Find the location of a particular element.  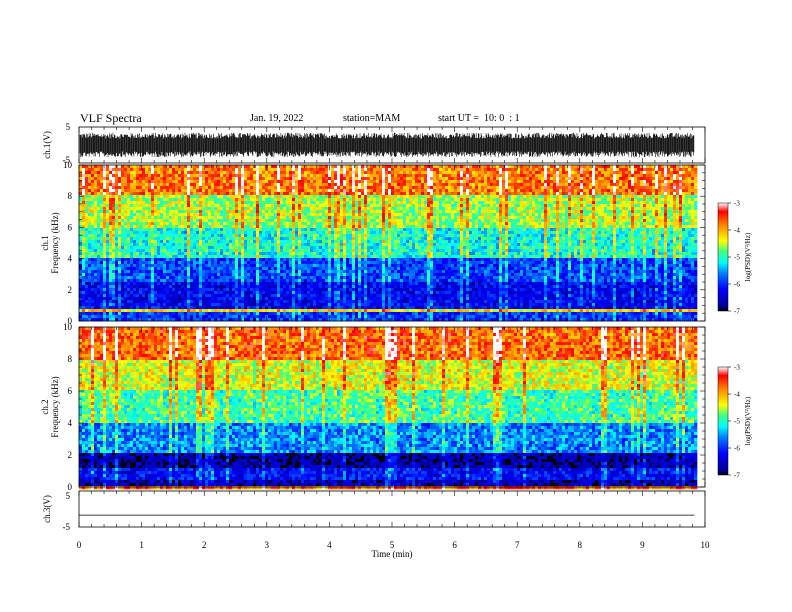

ch1-ytick-bottom: -5 is located at coordinates (67, 160).